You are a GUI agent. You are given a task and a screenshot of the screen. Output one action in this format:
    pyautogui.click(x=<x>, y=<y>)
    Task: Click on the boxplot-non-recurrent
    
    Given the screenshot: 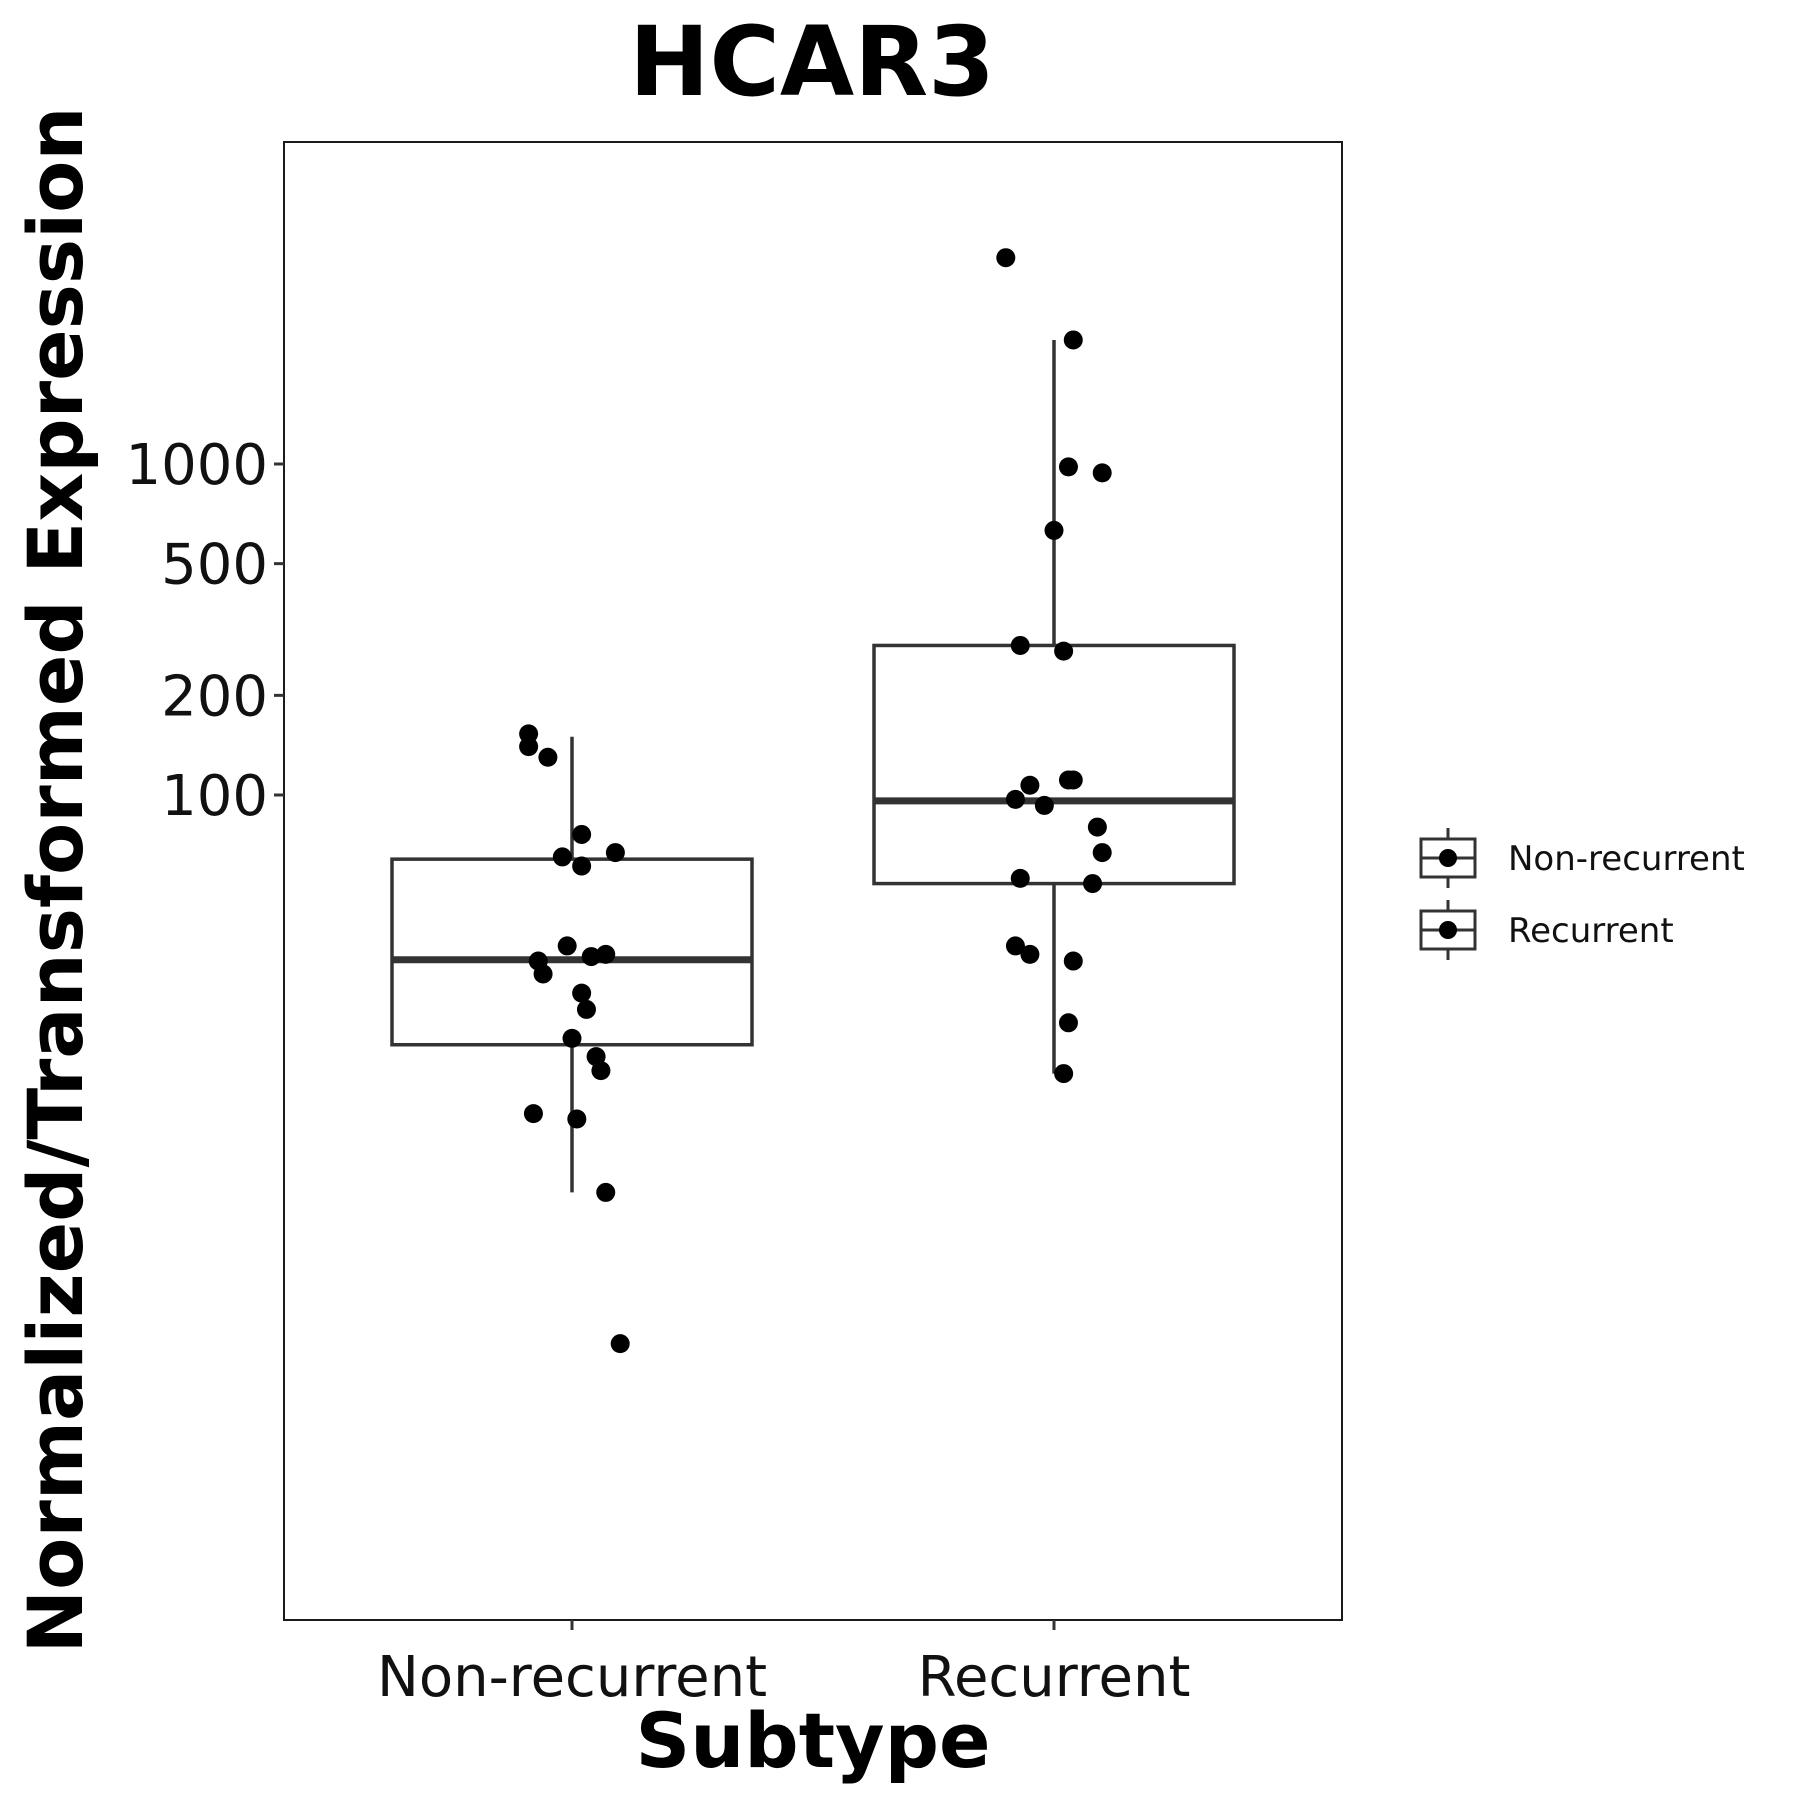 What is the action you would take?
    pyautogui.click(x=572, y=964)
    